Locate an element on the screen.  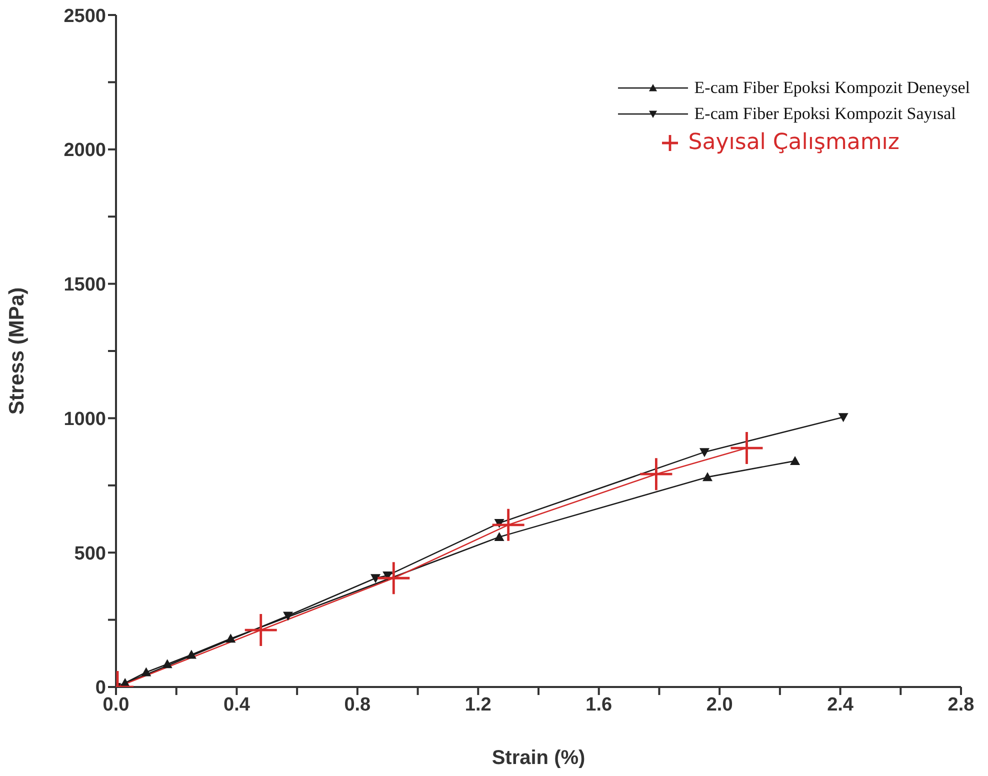
legend-label: E-cam Fiber Epoksi Kompozit Deneysel is located at coordinates (832, 88).